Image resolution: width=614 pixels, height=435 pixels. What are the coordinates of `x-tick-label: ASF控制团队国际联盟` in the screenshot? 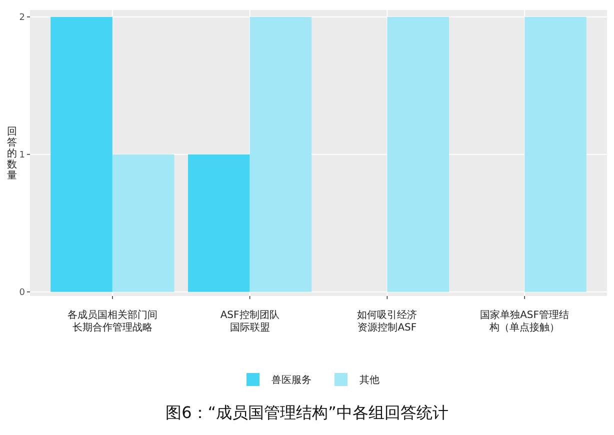 It's located at (250, 321).